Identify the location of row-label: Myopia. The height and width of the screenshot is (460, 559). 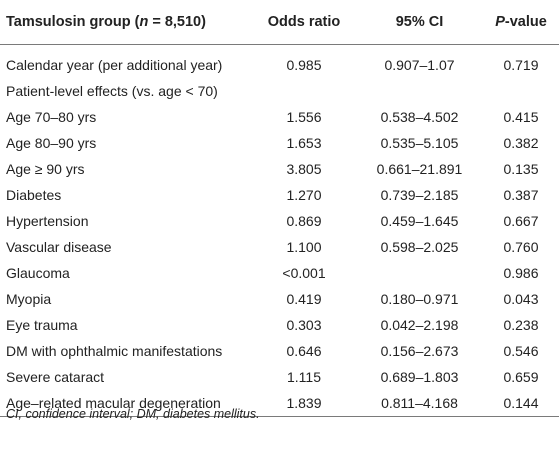
(29, 299).